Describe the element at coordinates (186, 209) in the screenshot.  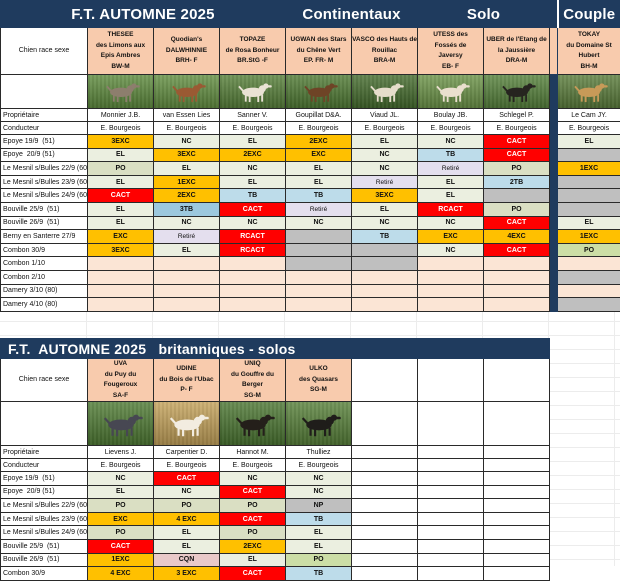
I see `result-cell: 3TB` at that location.